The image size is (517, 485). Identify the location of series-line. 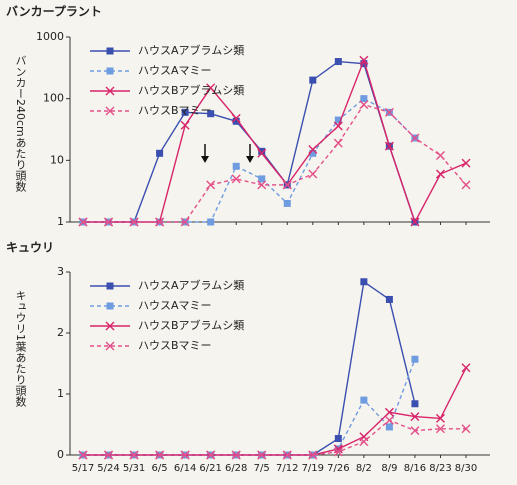
(249, 407).